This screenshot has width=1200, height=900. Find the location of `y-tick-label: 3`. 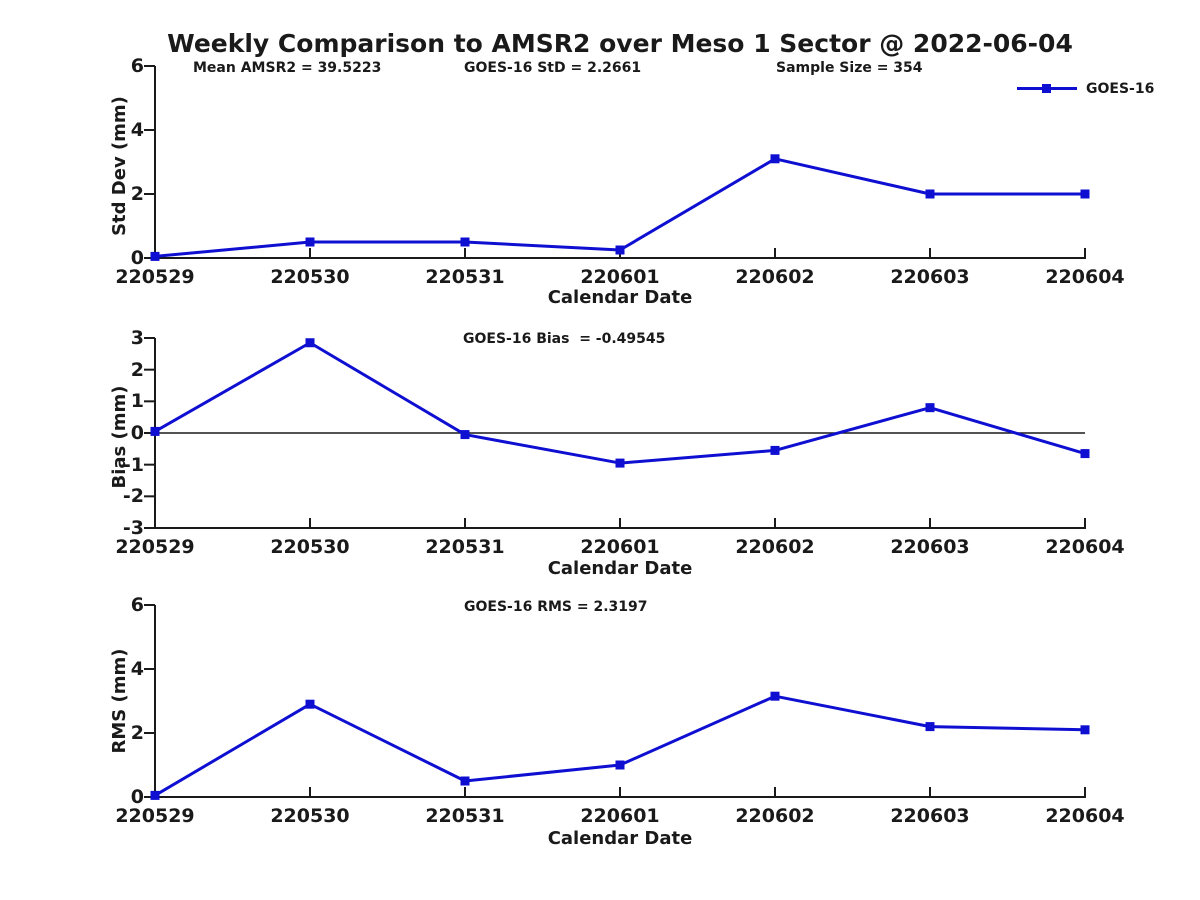

y-tick-label: 3 is located at coordinates (137, 338).